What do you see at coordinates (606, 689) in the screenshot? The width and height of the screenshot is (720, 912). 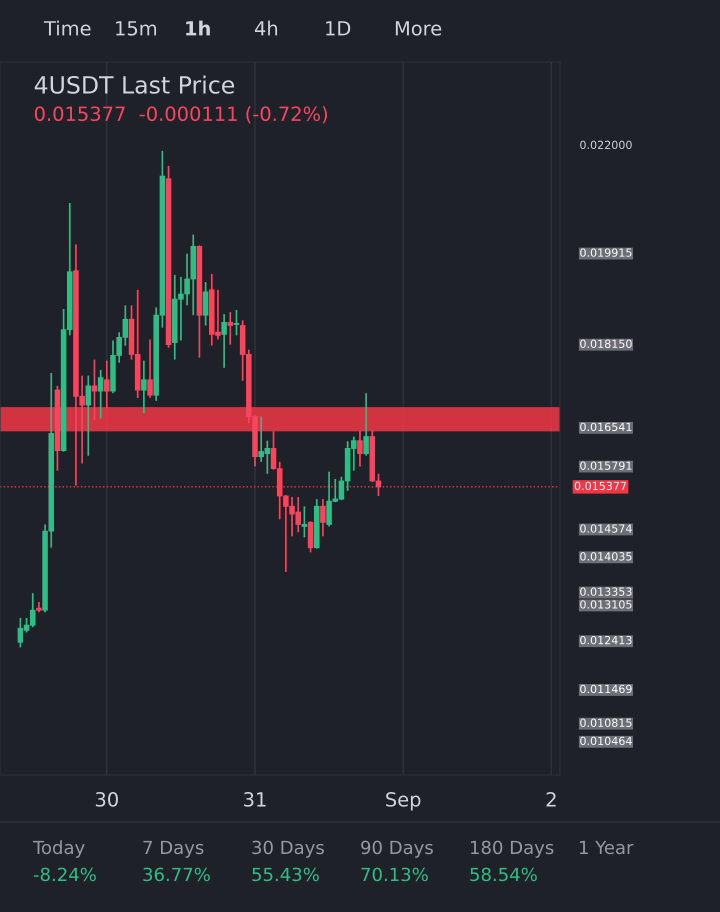 I see `y-tick-label: 0.011469` at bounding box center [606, 689].